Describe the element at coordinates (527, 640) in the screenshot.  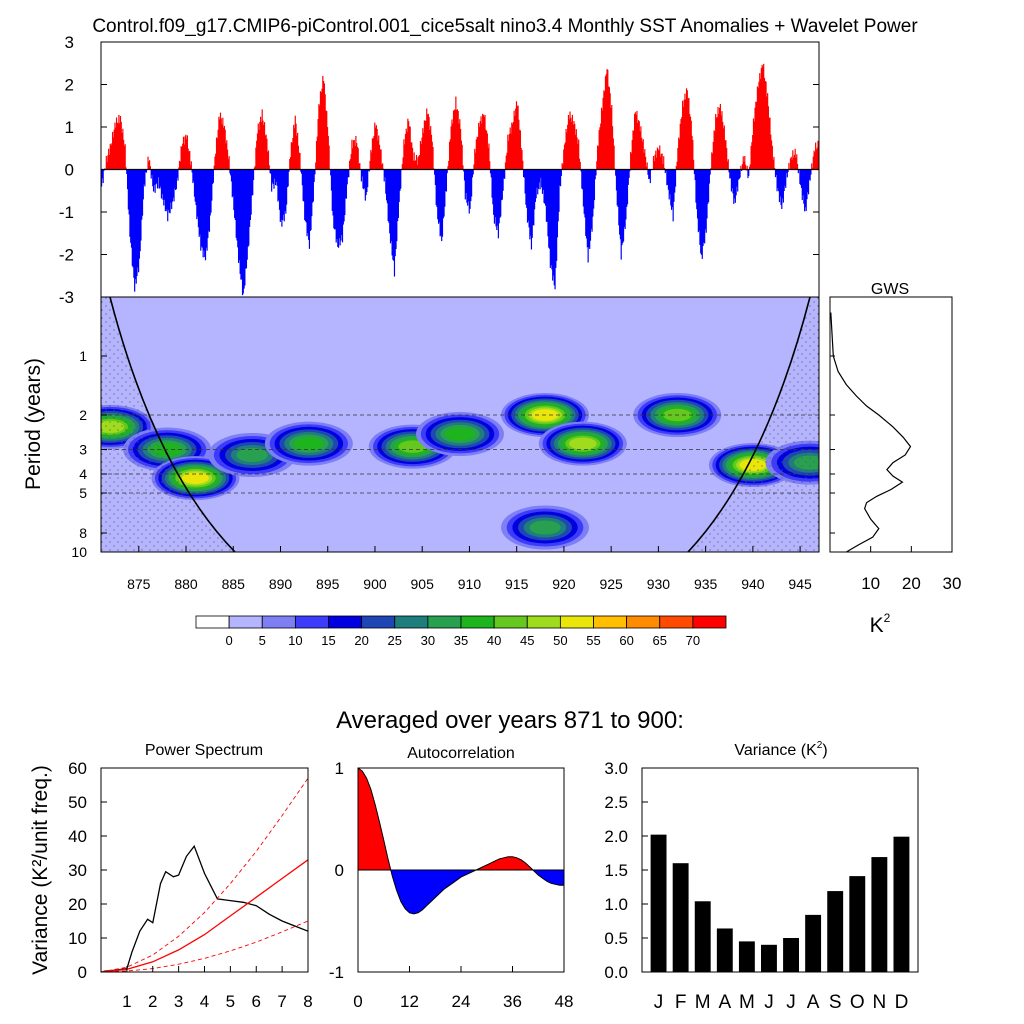
I see `colorbar-label: 45` at that location.